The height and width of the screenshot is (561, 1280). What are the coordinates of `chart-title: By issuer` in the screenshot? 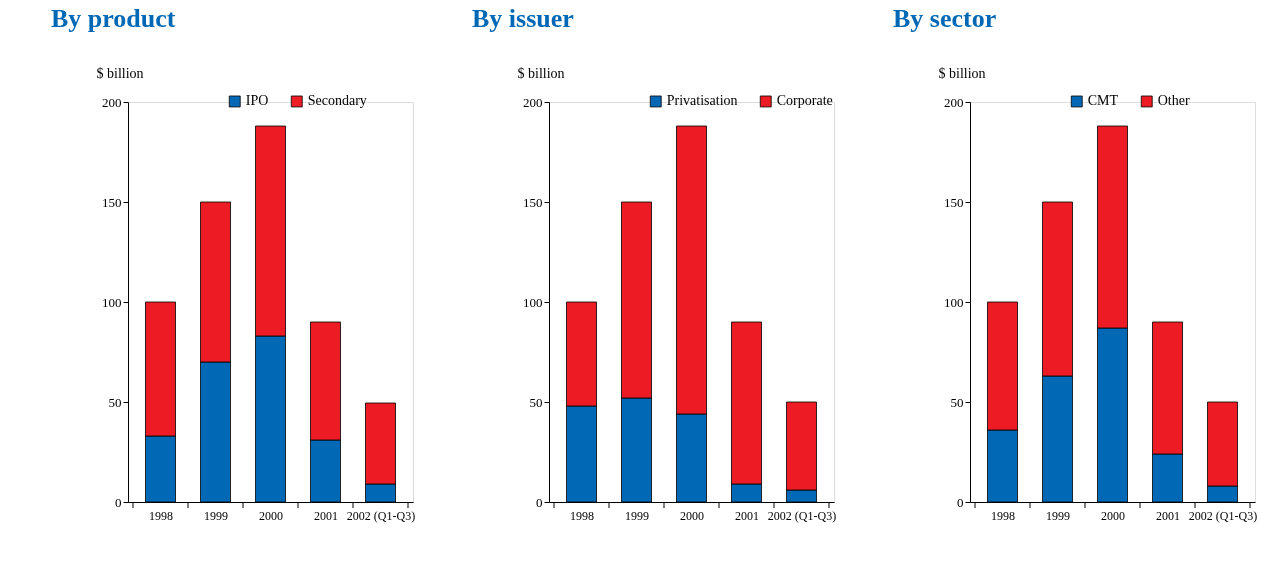 It's located at (523, 18).